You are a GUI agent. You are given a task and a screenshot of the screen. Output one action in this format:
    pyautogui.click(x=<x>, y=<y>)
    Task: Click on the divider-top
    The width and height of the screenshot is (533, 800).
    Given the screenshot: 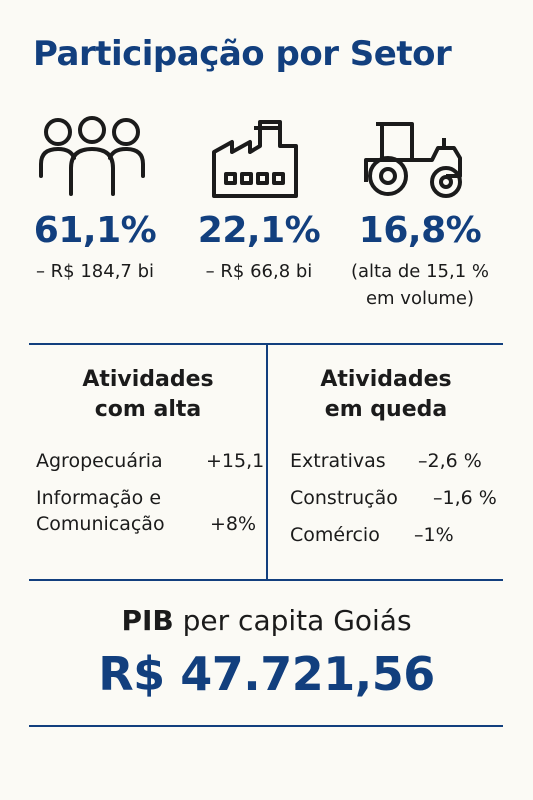 What is the action you would take?
    pyautogui.click(x=266, y=344)
    